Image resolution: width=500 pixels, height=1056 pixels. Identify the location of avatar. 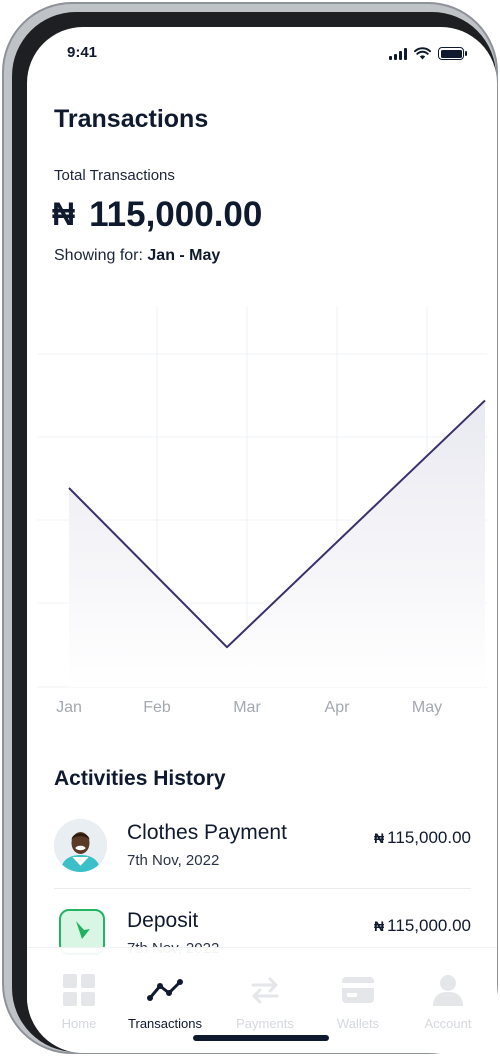
(80, 845).